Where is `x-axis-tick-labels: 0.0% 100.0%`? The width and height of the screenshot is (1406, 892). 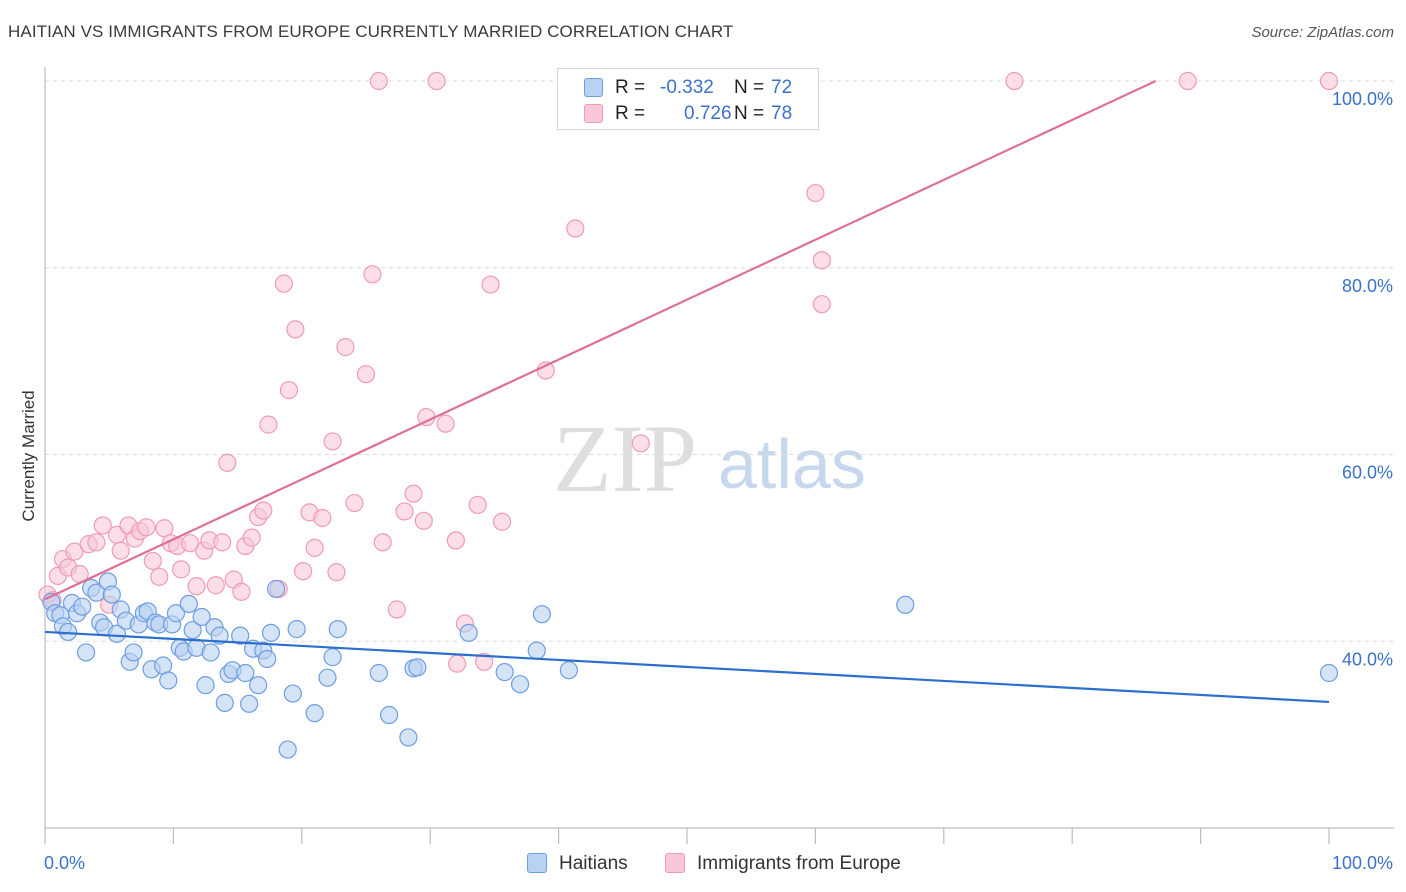 x-axis-tick-labels: 0.0% 100.0% is located at coordinates (718, 863).